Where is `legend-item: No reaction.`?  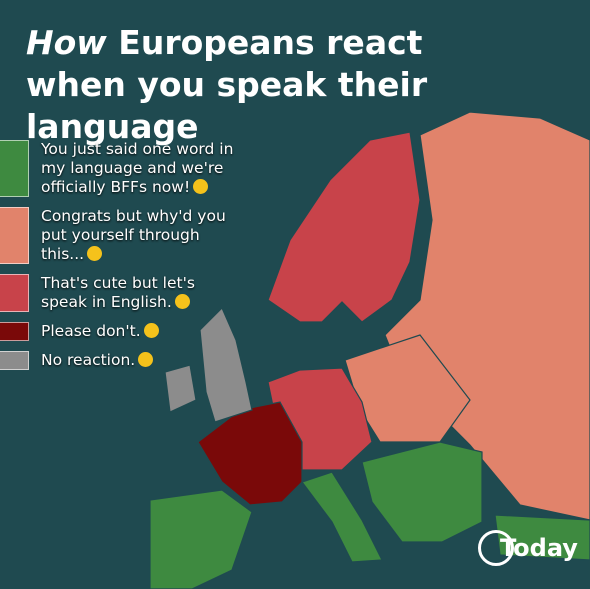 legend-item: No reaction. is located at coordinates (120, 360).